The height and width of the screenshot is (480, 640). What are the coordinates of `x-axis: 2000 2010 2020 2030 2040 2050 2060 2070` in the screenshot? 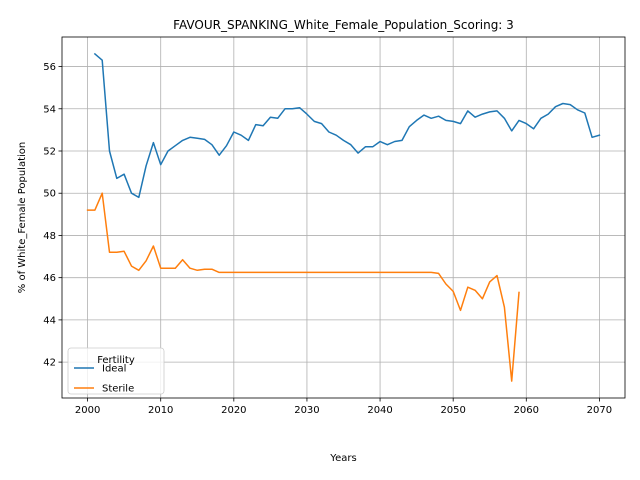 It's located at (343, 407).